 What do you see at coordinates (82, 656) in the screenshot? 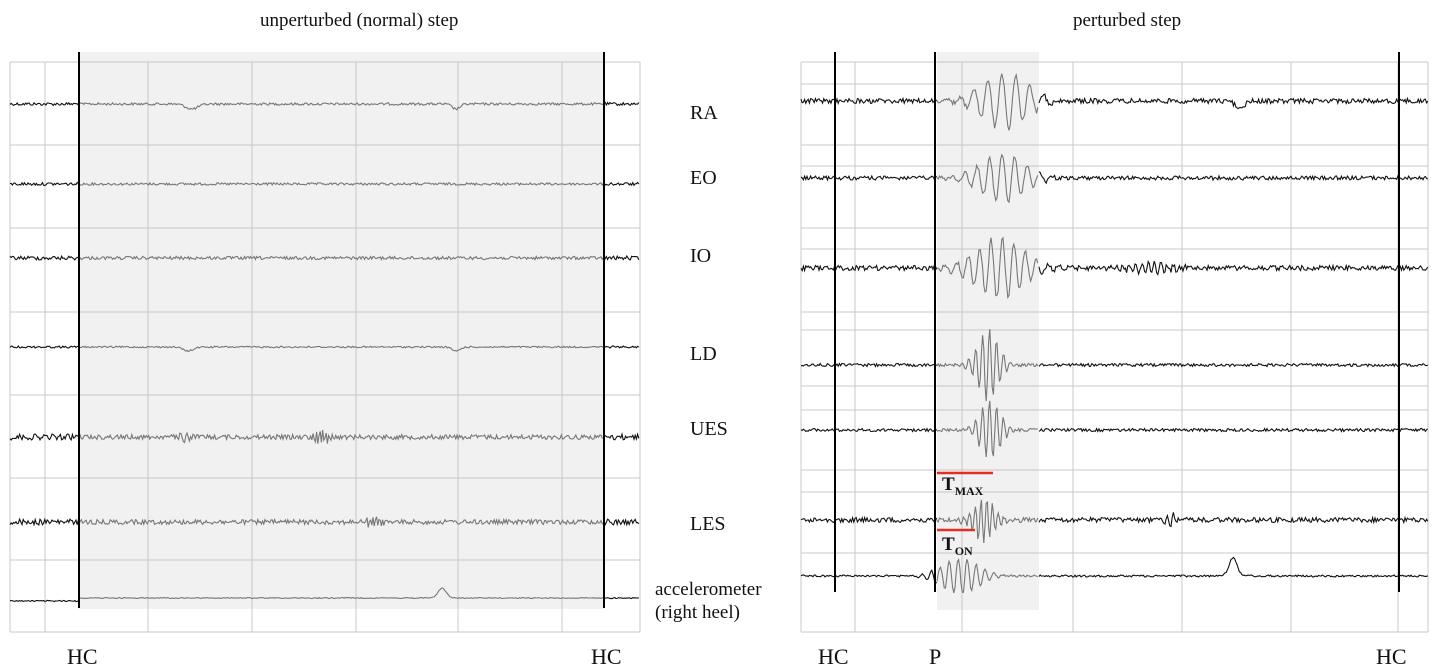
I see `left-hc-marker-1: HC` at bounding box center [82, 656].